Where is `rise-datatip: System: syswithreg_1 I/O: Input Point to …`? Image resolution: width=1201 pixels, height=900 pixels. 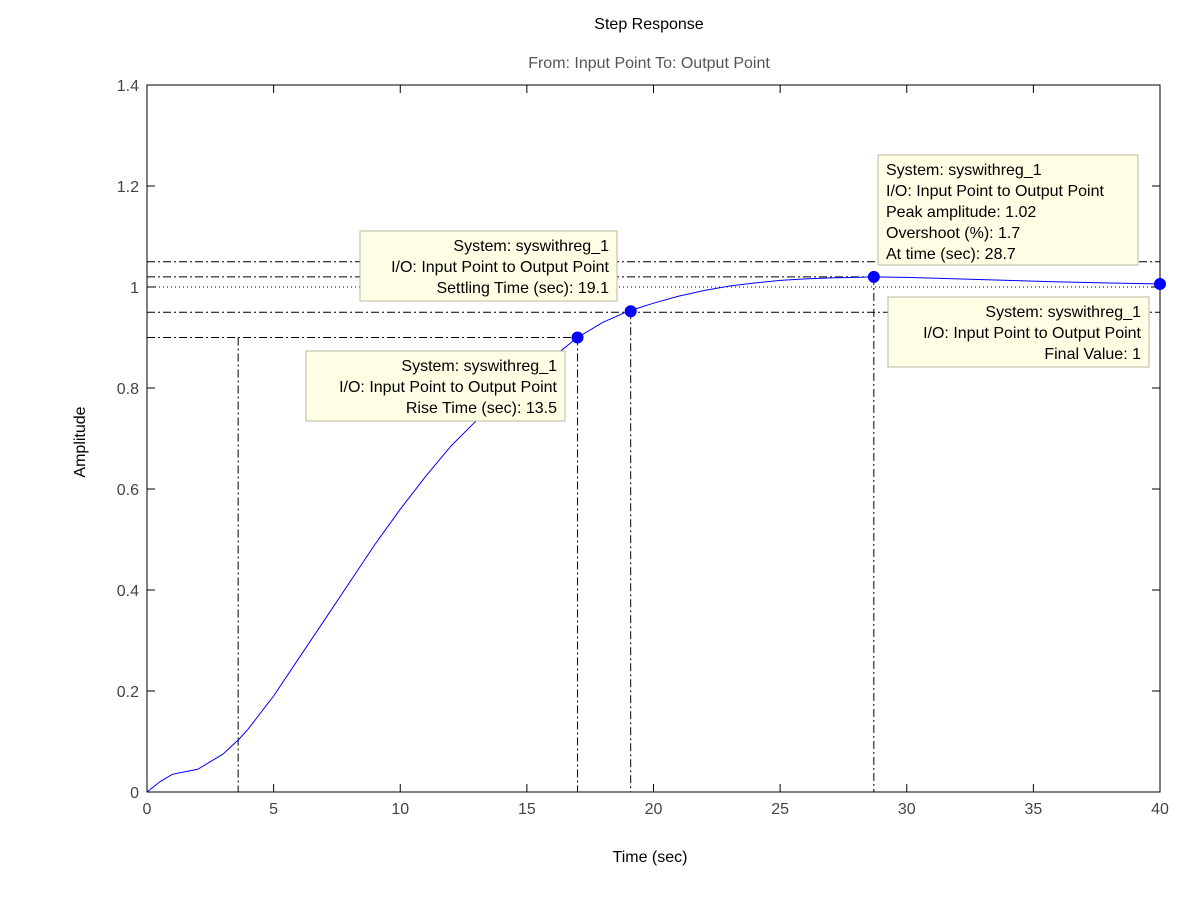 rise-datatip: System: syswithreg_1 I/O: Input Point to … is located at coordinates (435, 386).